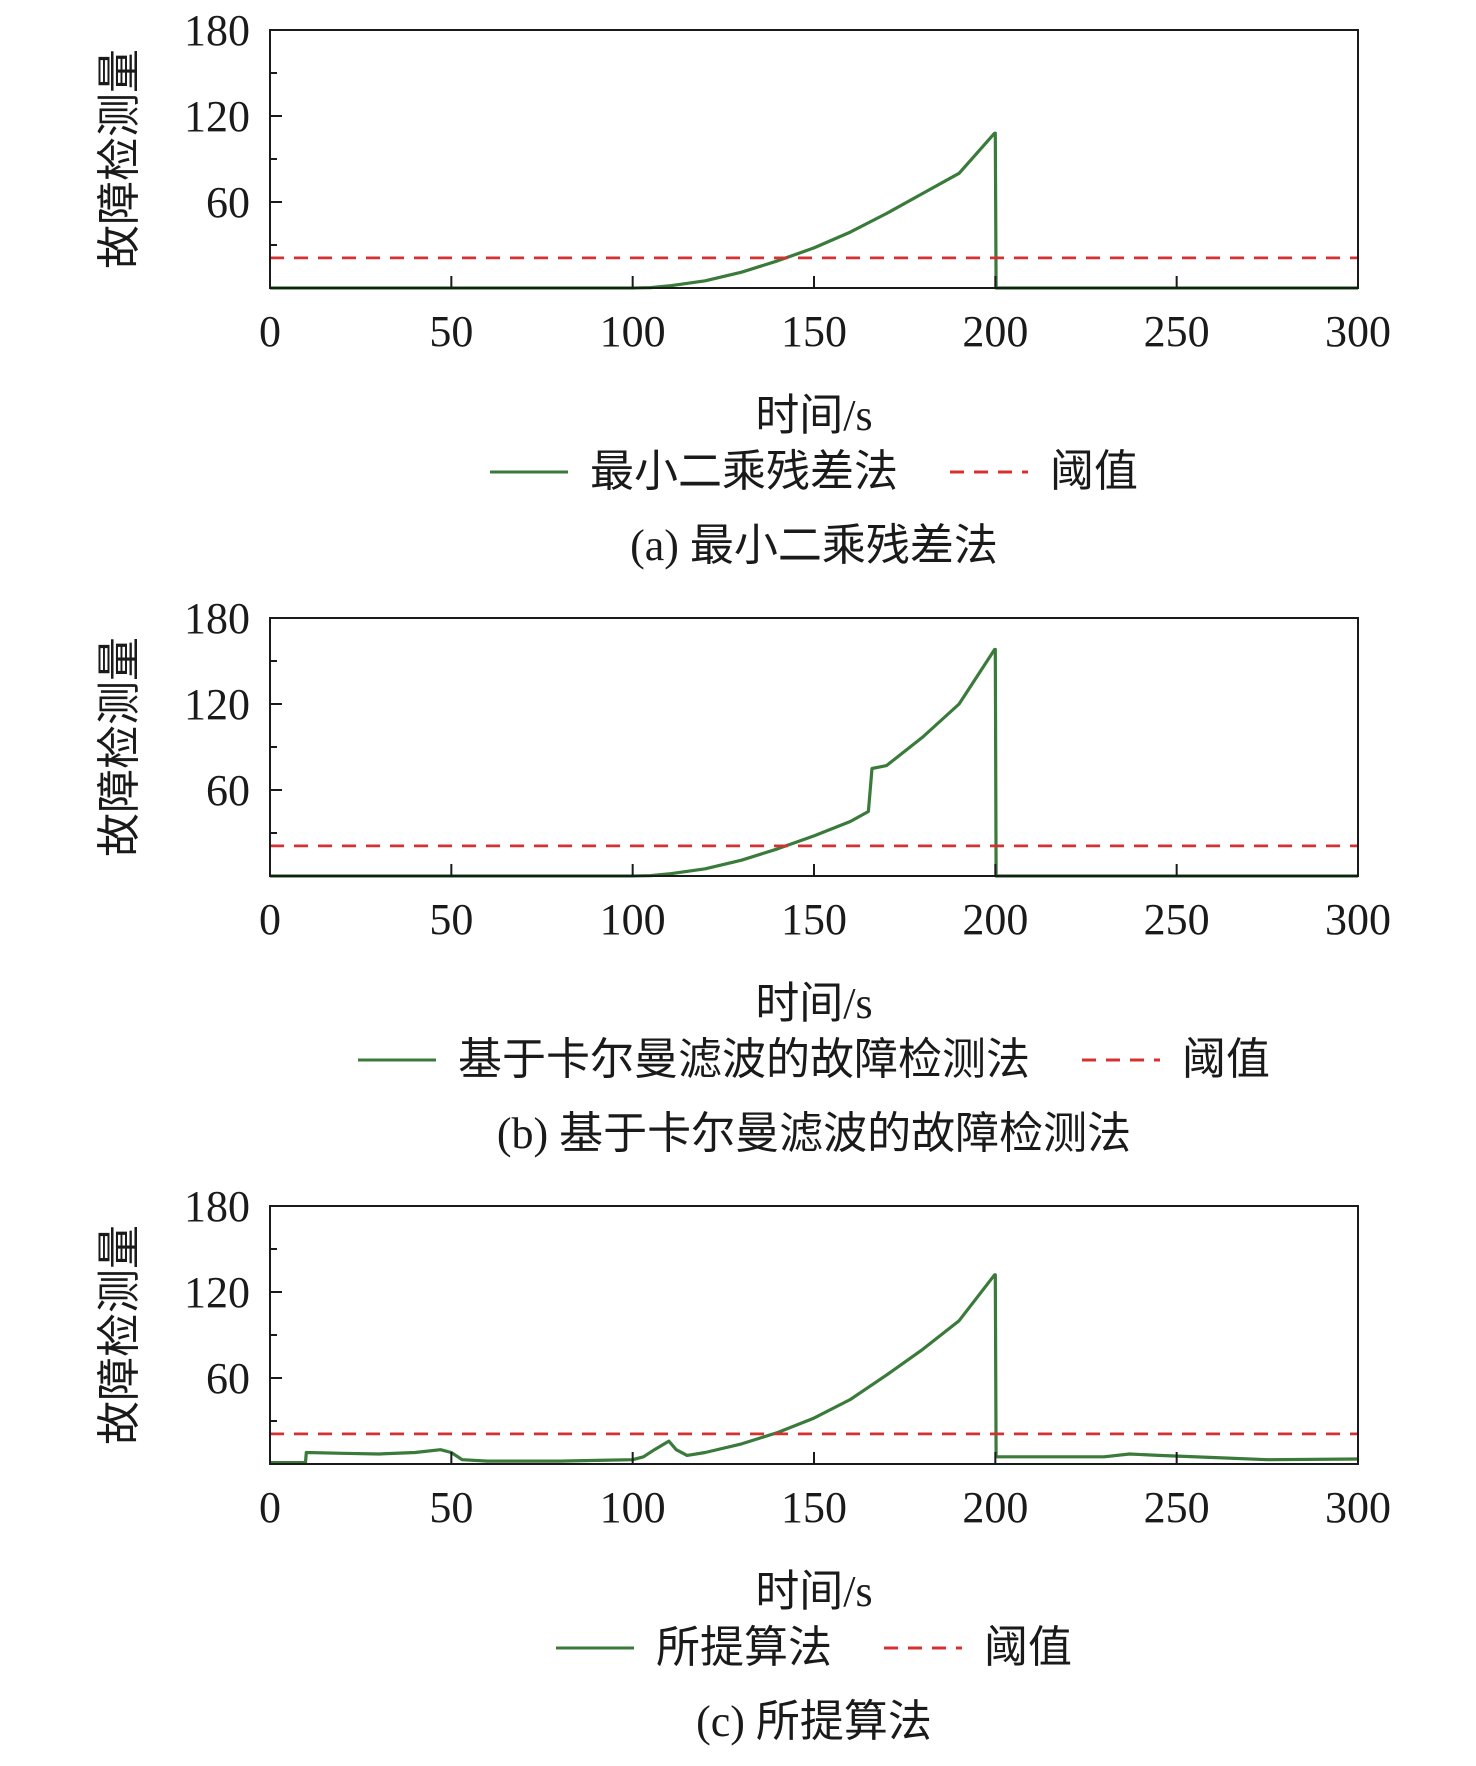  What do you see at coordinates (814, 1721) in the screenshot?
I see `chart-caption: (c) 所提算法` at bounding box center [814, 1721].